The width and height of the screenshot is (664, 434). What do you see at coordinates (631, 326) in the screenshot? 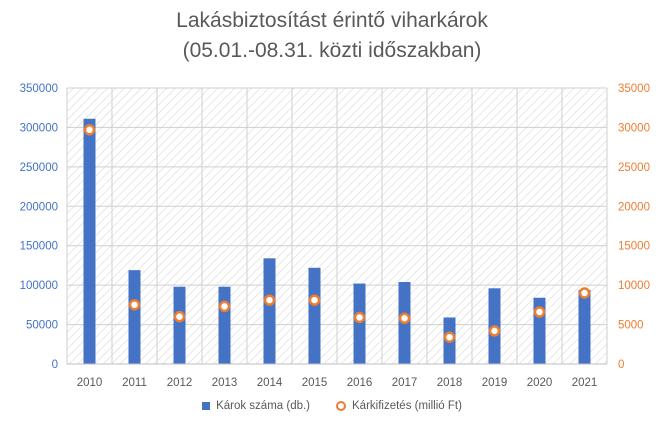
I see `y-right-tick-label: 5000` at bounding box center [631, 326].